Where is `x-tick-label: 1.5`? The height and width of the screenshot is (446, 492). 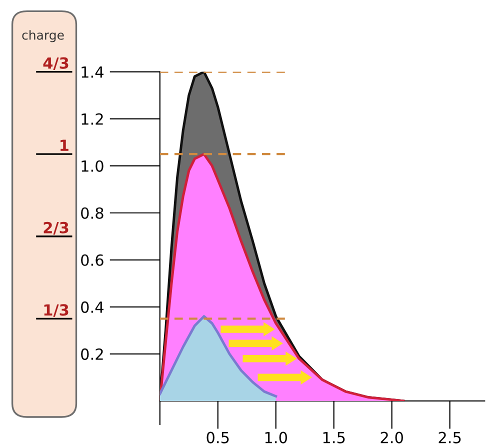 x-tick-label: 1.5 is located at coordinates (334, 438).